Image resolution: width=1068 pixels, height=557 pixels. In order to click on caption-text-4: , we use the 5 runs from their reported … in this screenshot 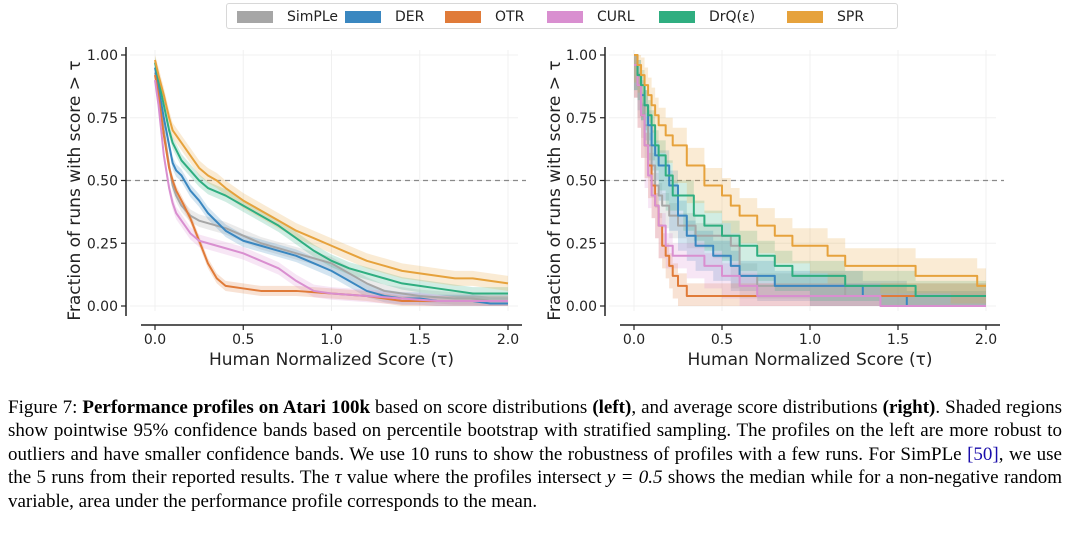, I will do `click(535, 466)`.